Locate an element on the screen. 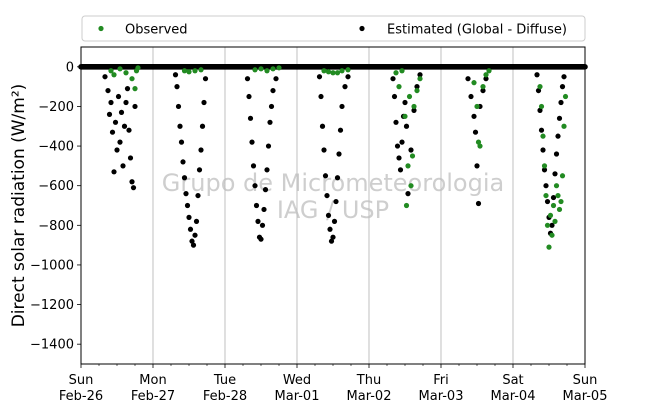 Image resolution: width=650 pixels, height=409 pixels. x-tick-label-date: Mar-01 is located at coordinates (297, 396).